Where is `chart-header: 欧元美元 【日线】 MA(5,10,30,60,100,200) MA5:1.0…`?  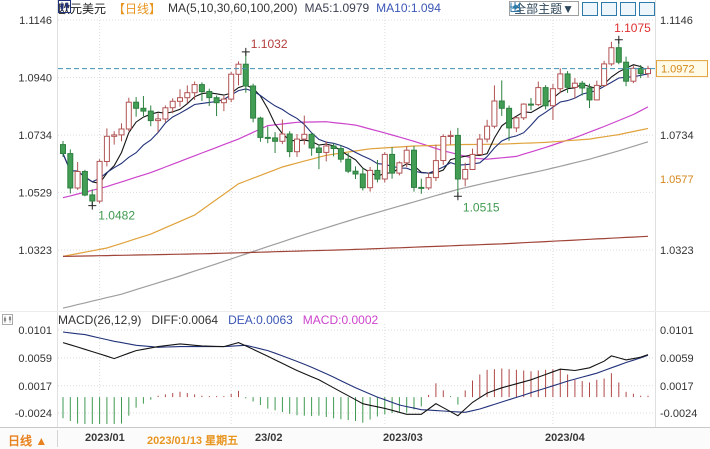
chart-header: 欧元美元 【日线】 MA(5,10,30,60,100,200) MA5:1.0… is located at coordinates (249, 8).